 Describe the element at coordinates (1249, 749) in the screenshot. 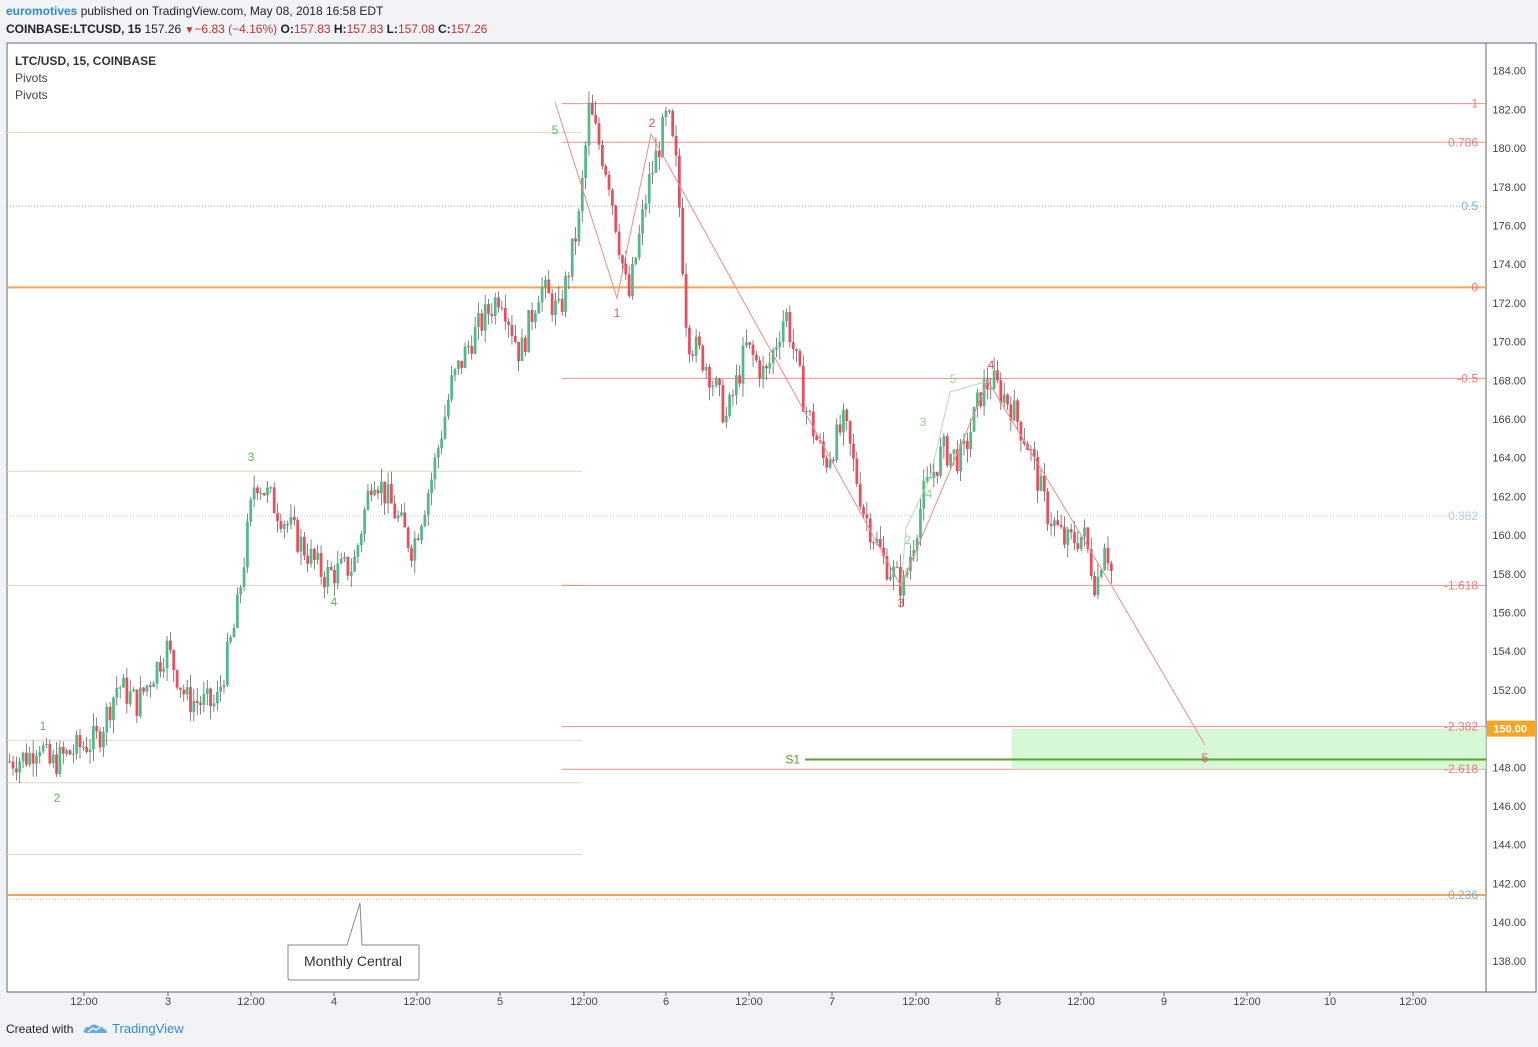

I see `target-zone` at that location.